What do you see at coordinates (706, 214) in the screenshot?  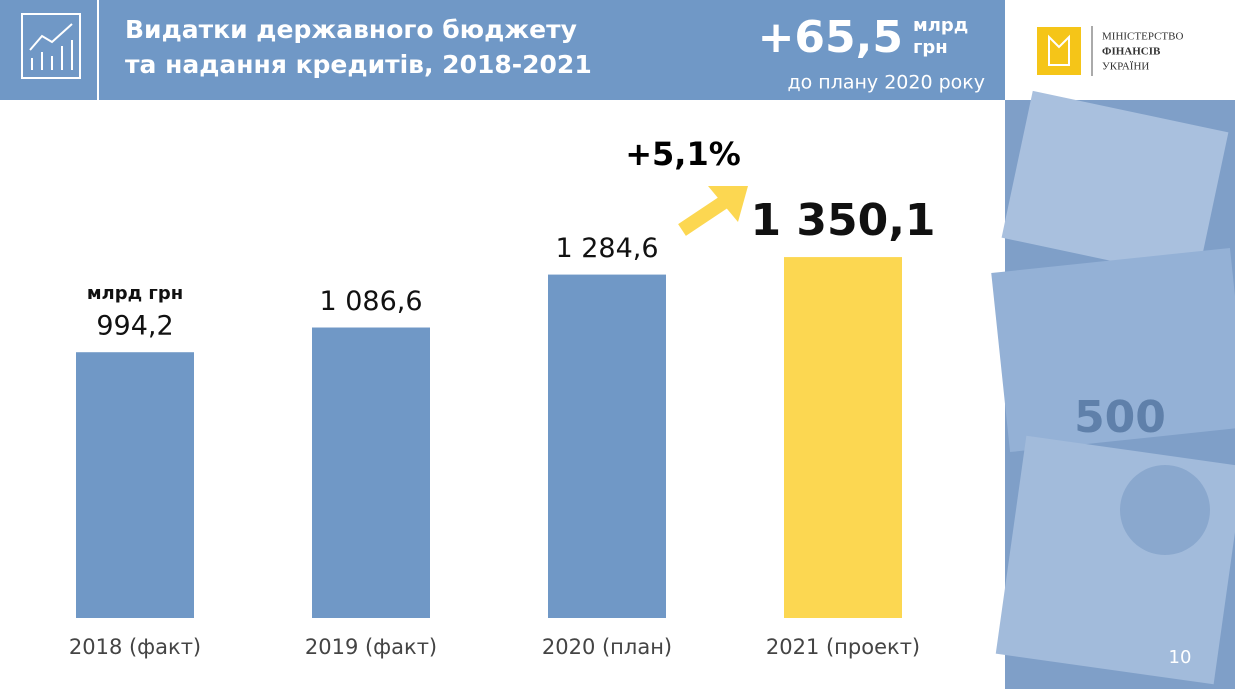 I see `growth-arrow` at bounding box center [706, 214].